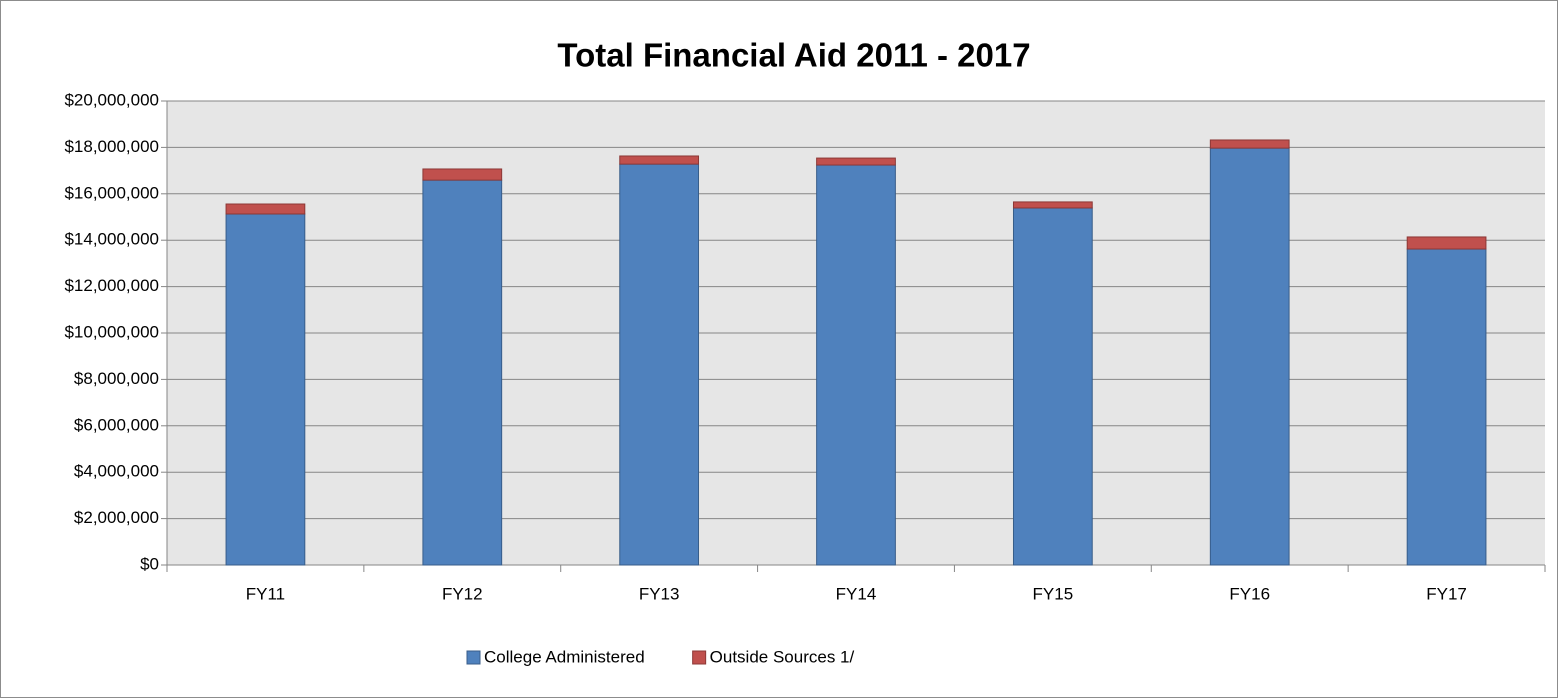 The width and height of the screenshot is (1559, 699). Describe the element at coordinates (265, 593) in the screenshot. I see `x-tick-label: FY11` at that location.